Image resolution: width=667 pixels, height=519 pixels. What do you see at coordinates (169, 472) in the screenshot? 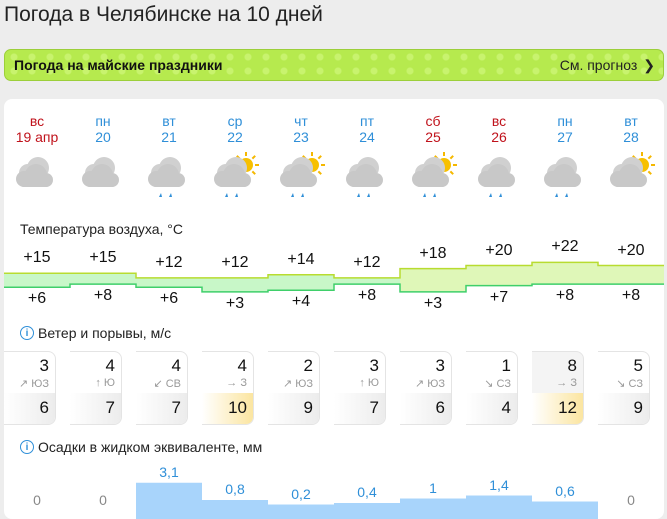
I see `precip-value: 3,1` at bounding box center [169, 472].